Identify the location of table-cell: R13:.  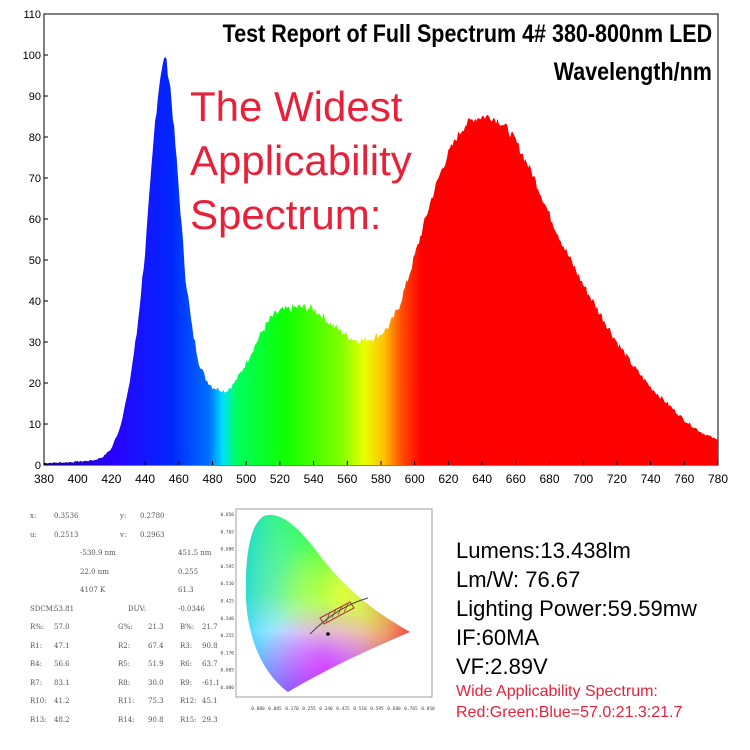
(38, 719).